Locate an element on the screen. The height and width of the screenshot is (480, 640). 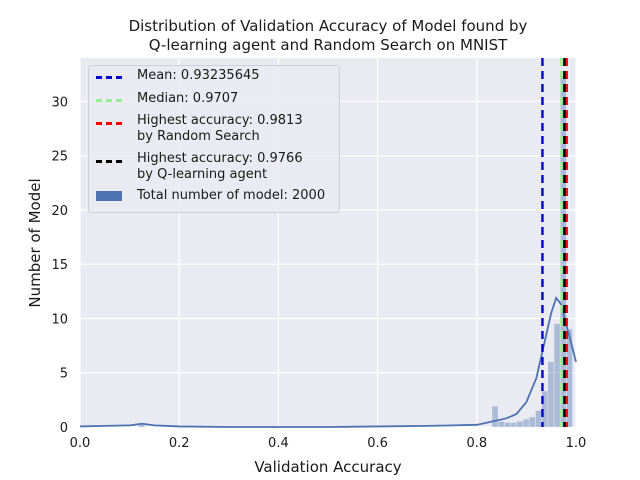
legend-qlearning-swatch is located at coordinates (109, 161).